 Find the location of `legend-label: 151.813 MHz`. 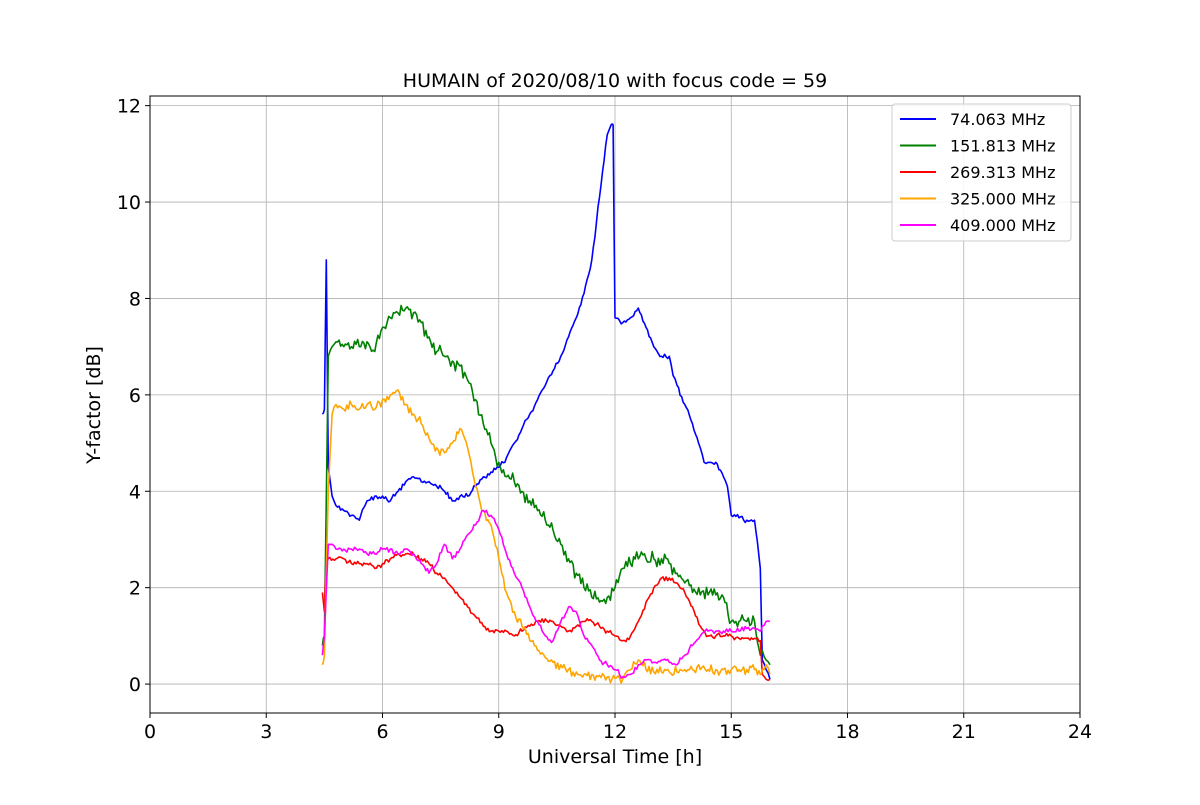

legend-label: 151.813 MHz is located at coordinates (1002, 146).